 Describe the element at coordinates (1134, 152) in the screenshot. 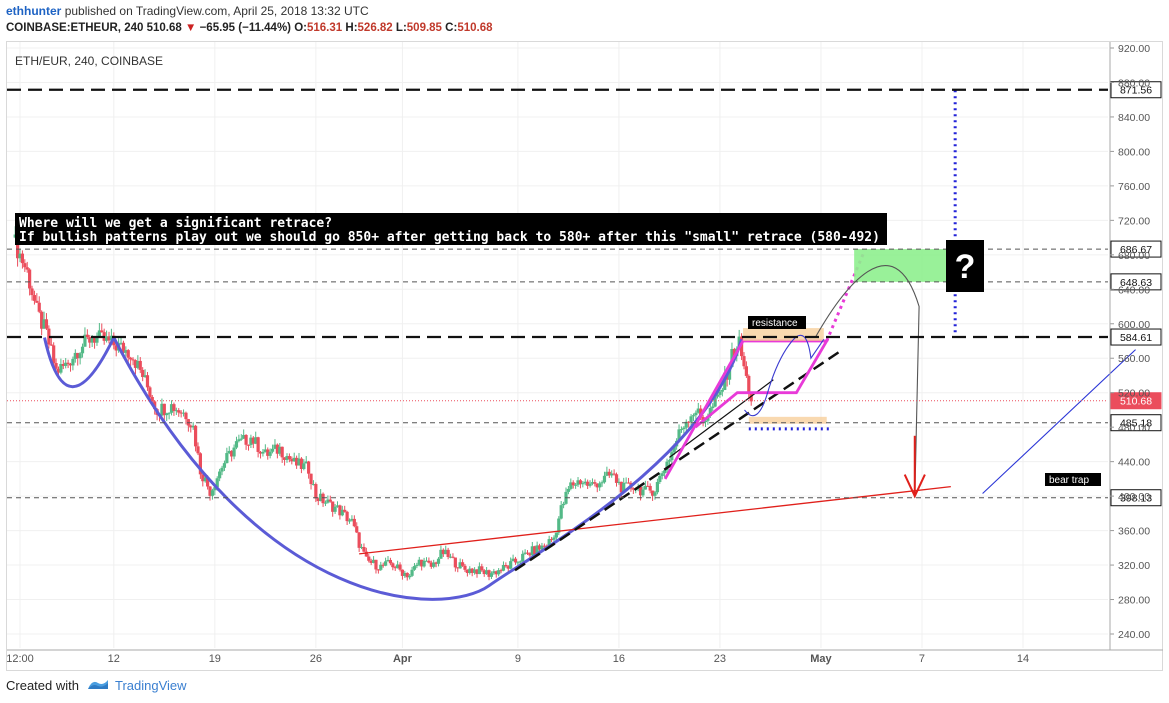

I see `y-tick-label: 800.00` at that location.